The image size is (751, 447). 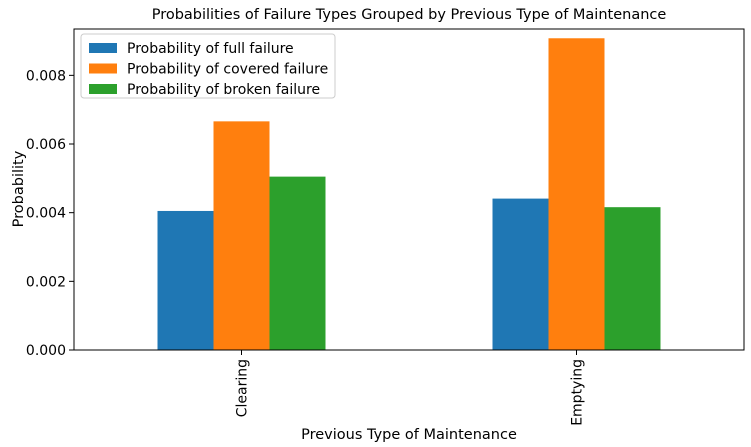 What do you see at coordinates (227, 70) in the screenshot?
I see `legend-label: Probability of covered failure` at bounding box center [227, 70].